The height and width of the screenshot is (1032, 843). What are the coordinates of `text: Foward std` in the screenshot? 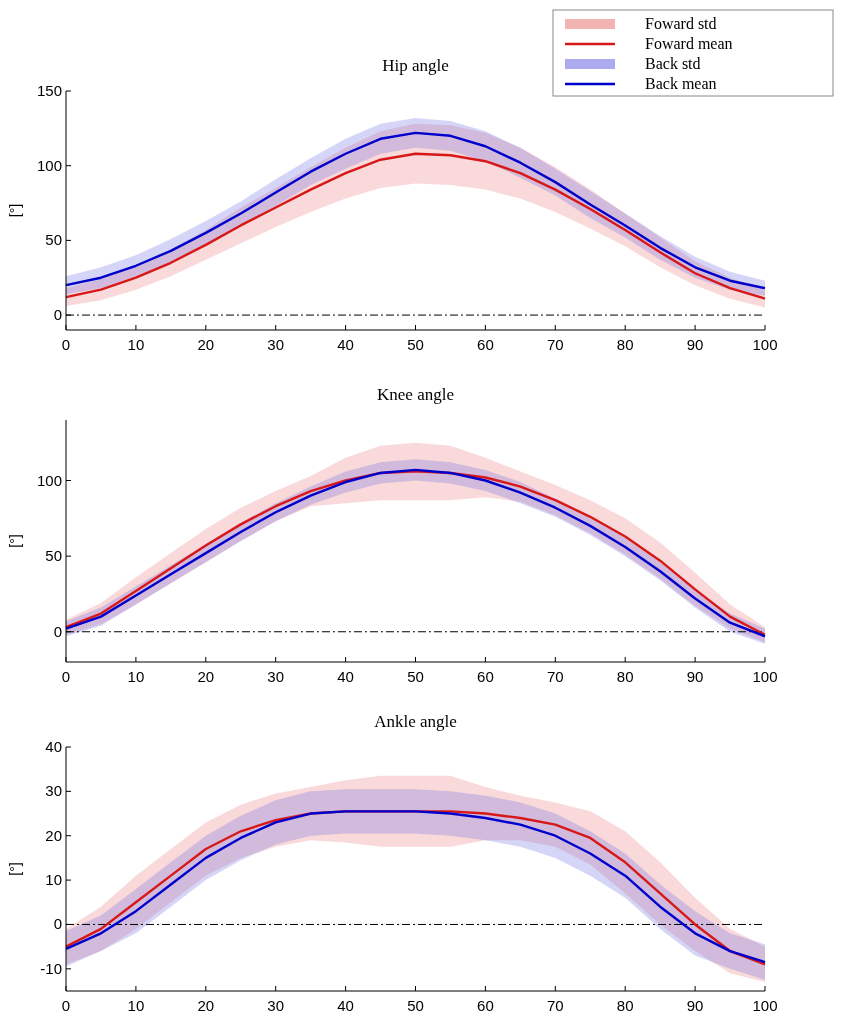 It's located at (681, 23).